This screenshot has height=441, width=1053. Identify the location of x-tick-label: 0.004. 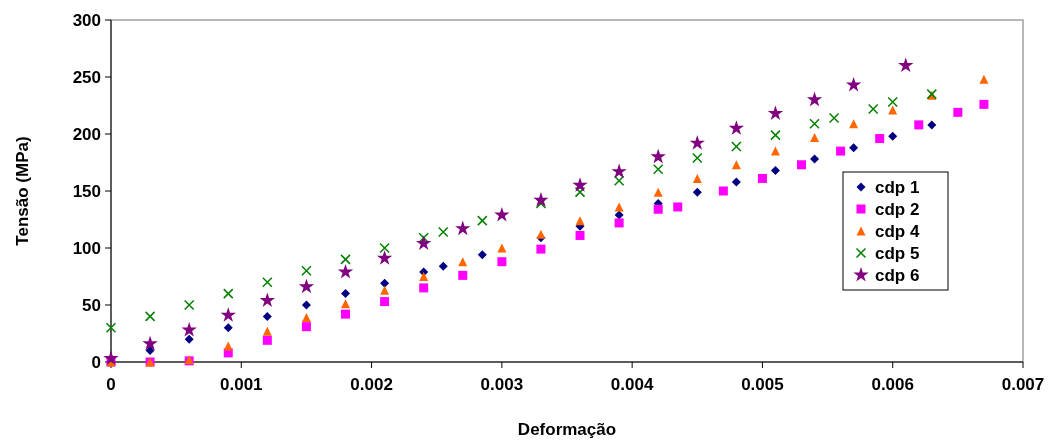
(632, 384).